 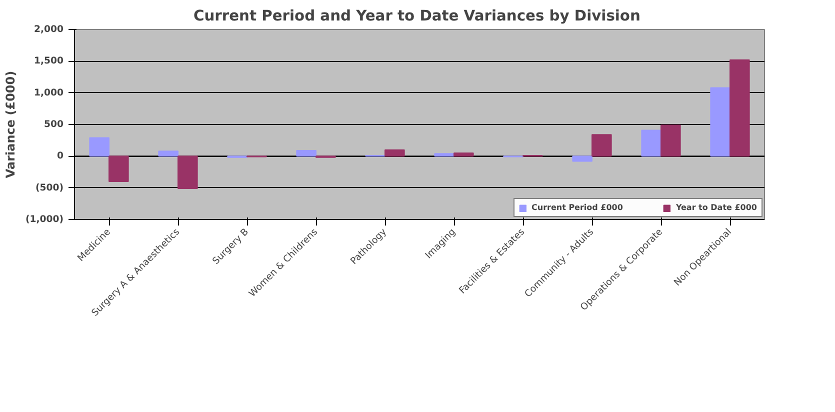 What do you see at coordinates (49, 61) in the screenshot?
I see `y-tick-label: 1,500` at bounding box center [49, 61].